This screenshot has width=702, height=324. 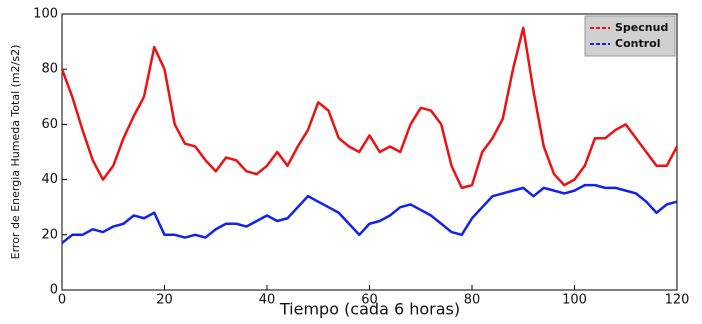 I want to click on x-tick-label: 40, so click(x=267, y=300).